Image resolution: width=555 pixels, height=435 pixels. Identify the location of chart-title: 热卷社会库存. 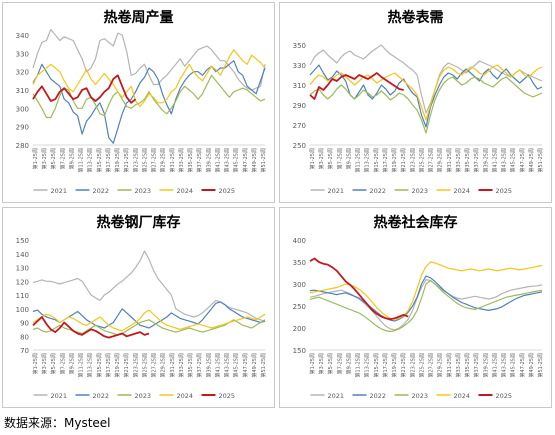
(416, 222).